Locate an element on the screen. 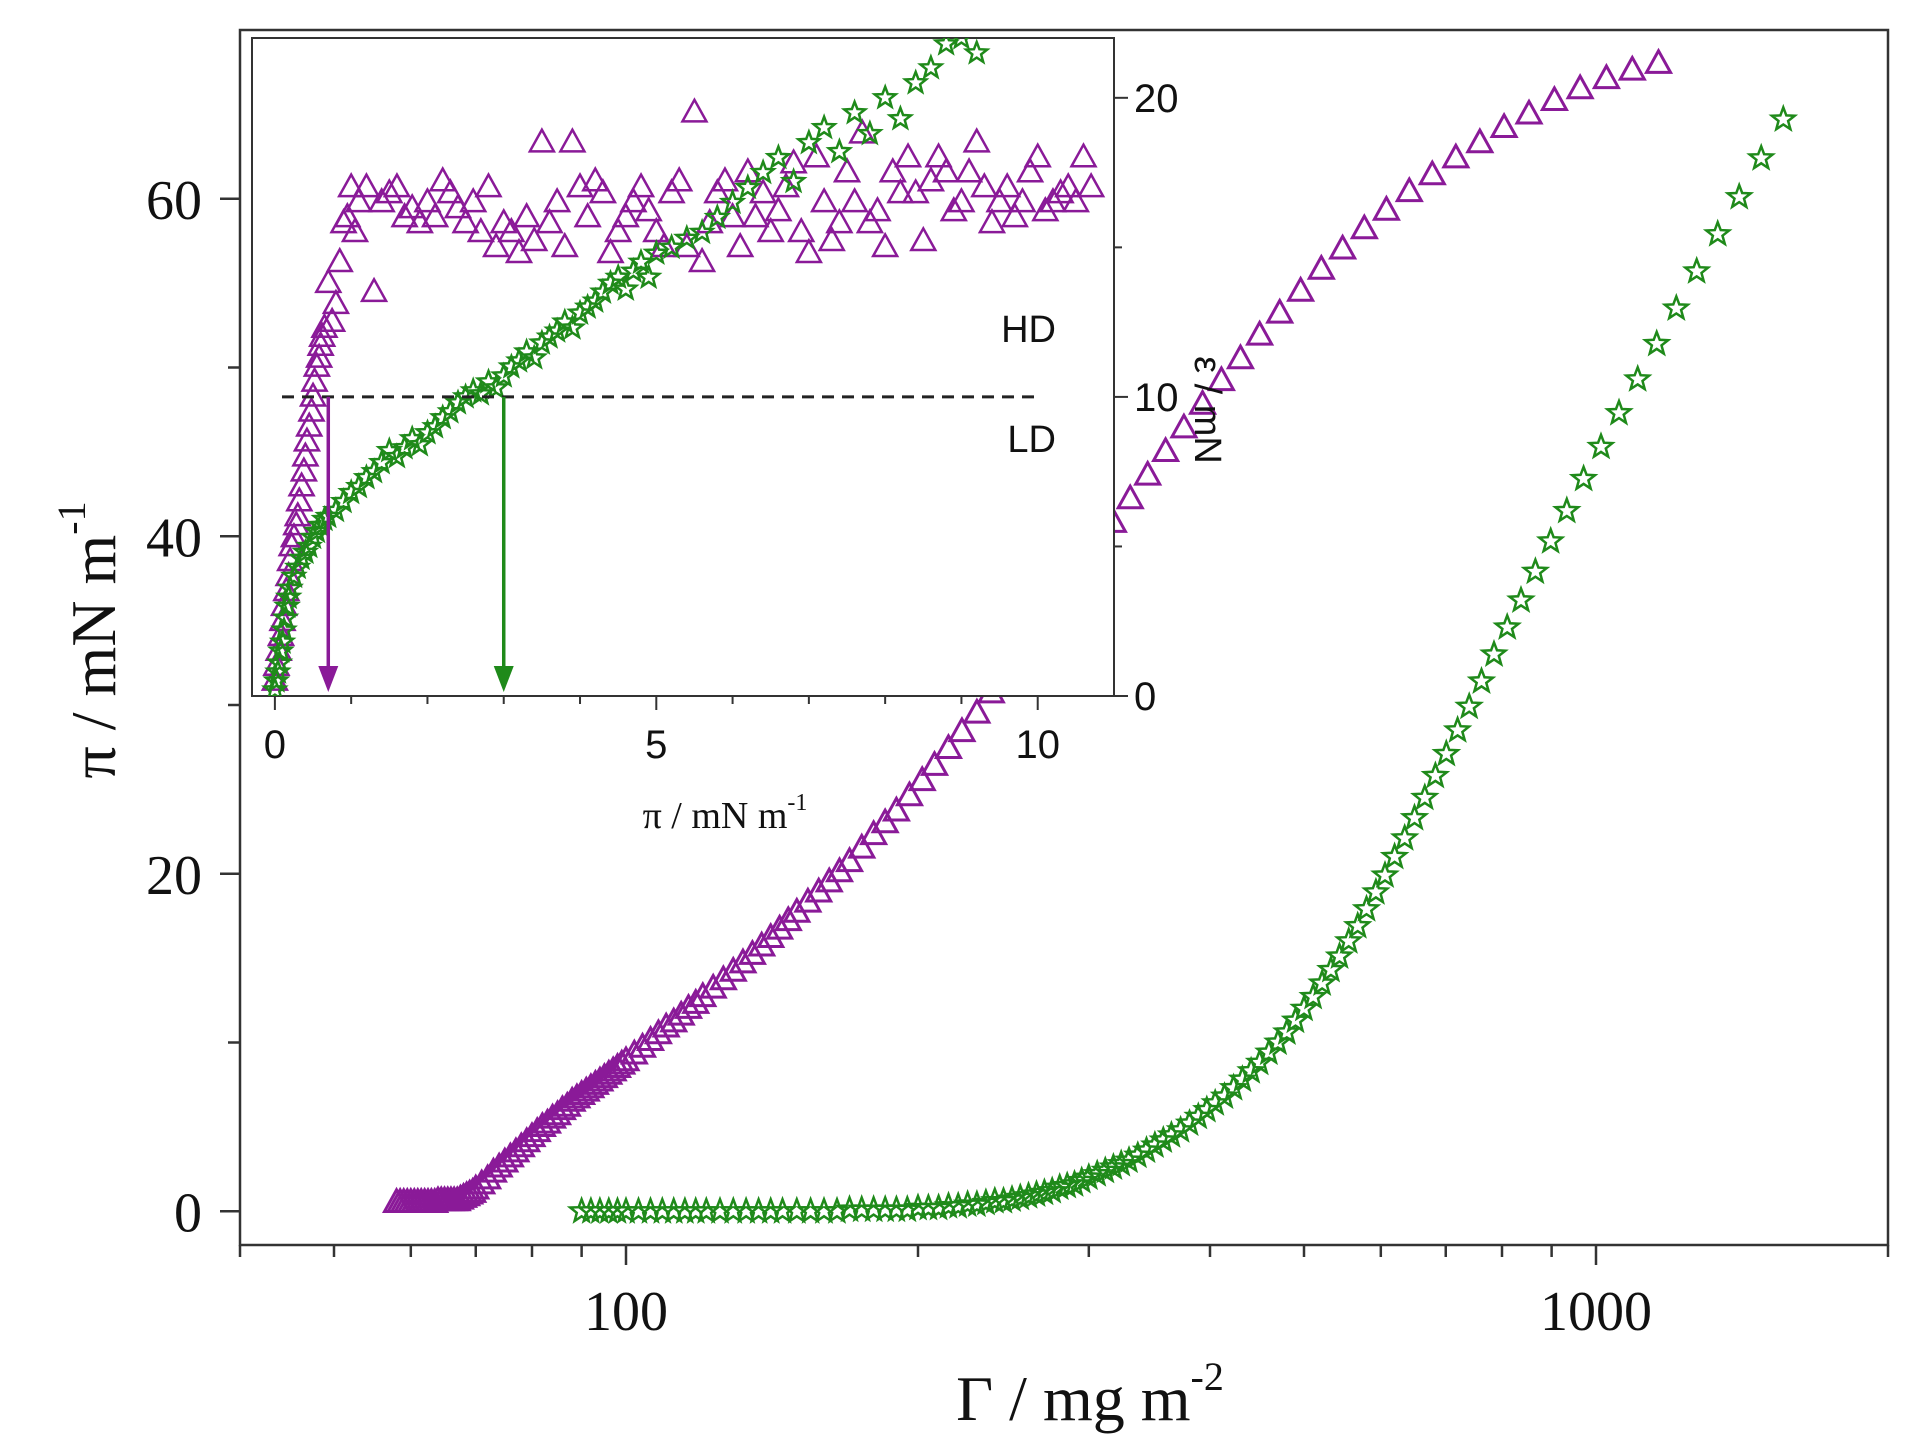  inset-y-tick-label: 0 is located at coordinates (1145, 697).